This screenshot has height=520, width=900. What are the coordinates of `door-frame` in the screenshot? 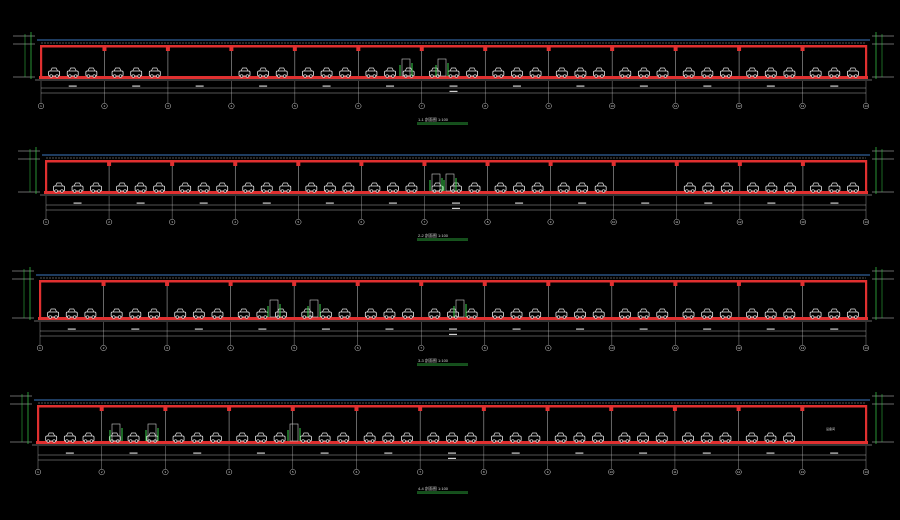 It's located at (116, 432).